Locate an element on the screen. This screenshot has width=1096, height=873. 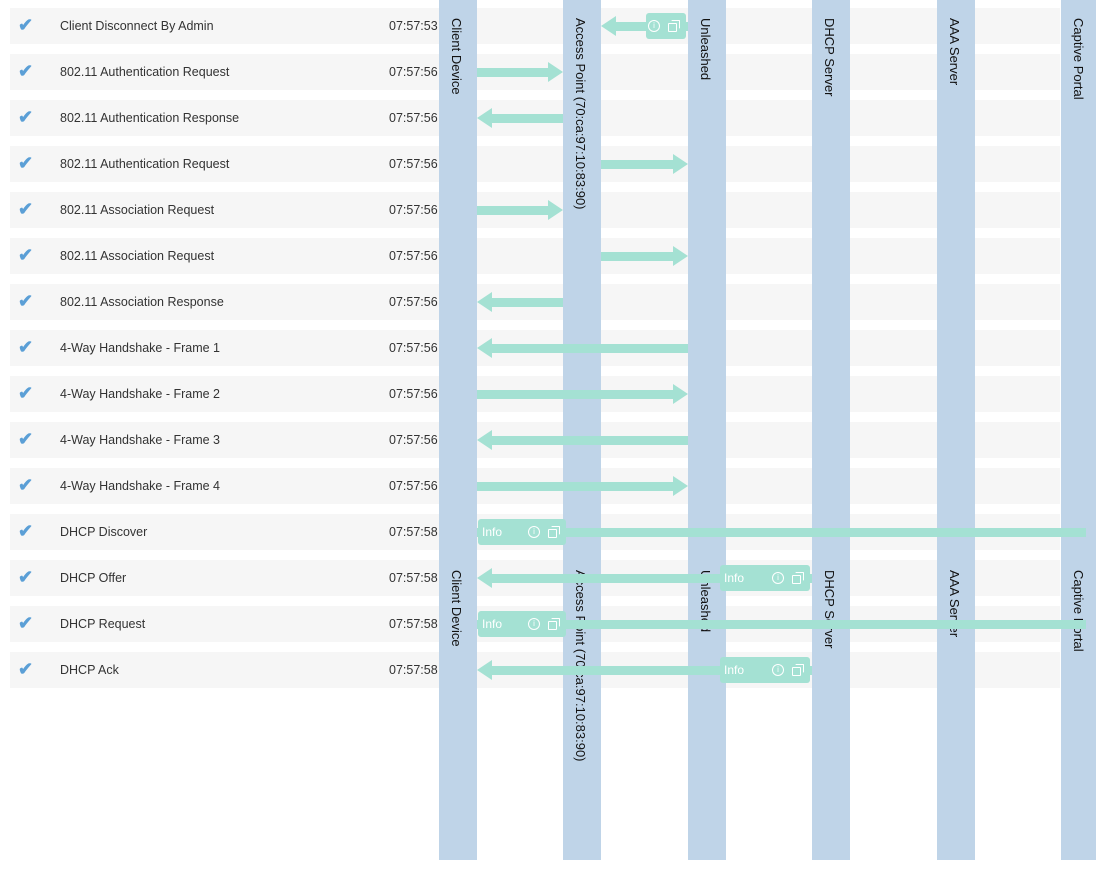
lane-column: AAA Server AAA Server is located at coordinates (956, 430).